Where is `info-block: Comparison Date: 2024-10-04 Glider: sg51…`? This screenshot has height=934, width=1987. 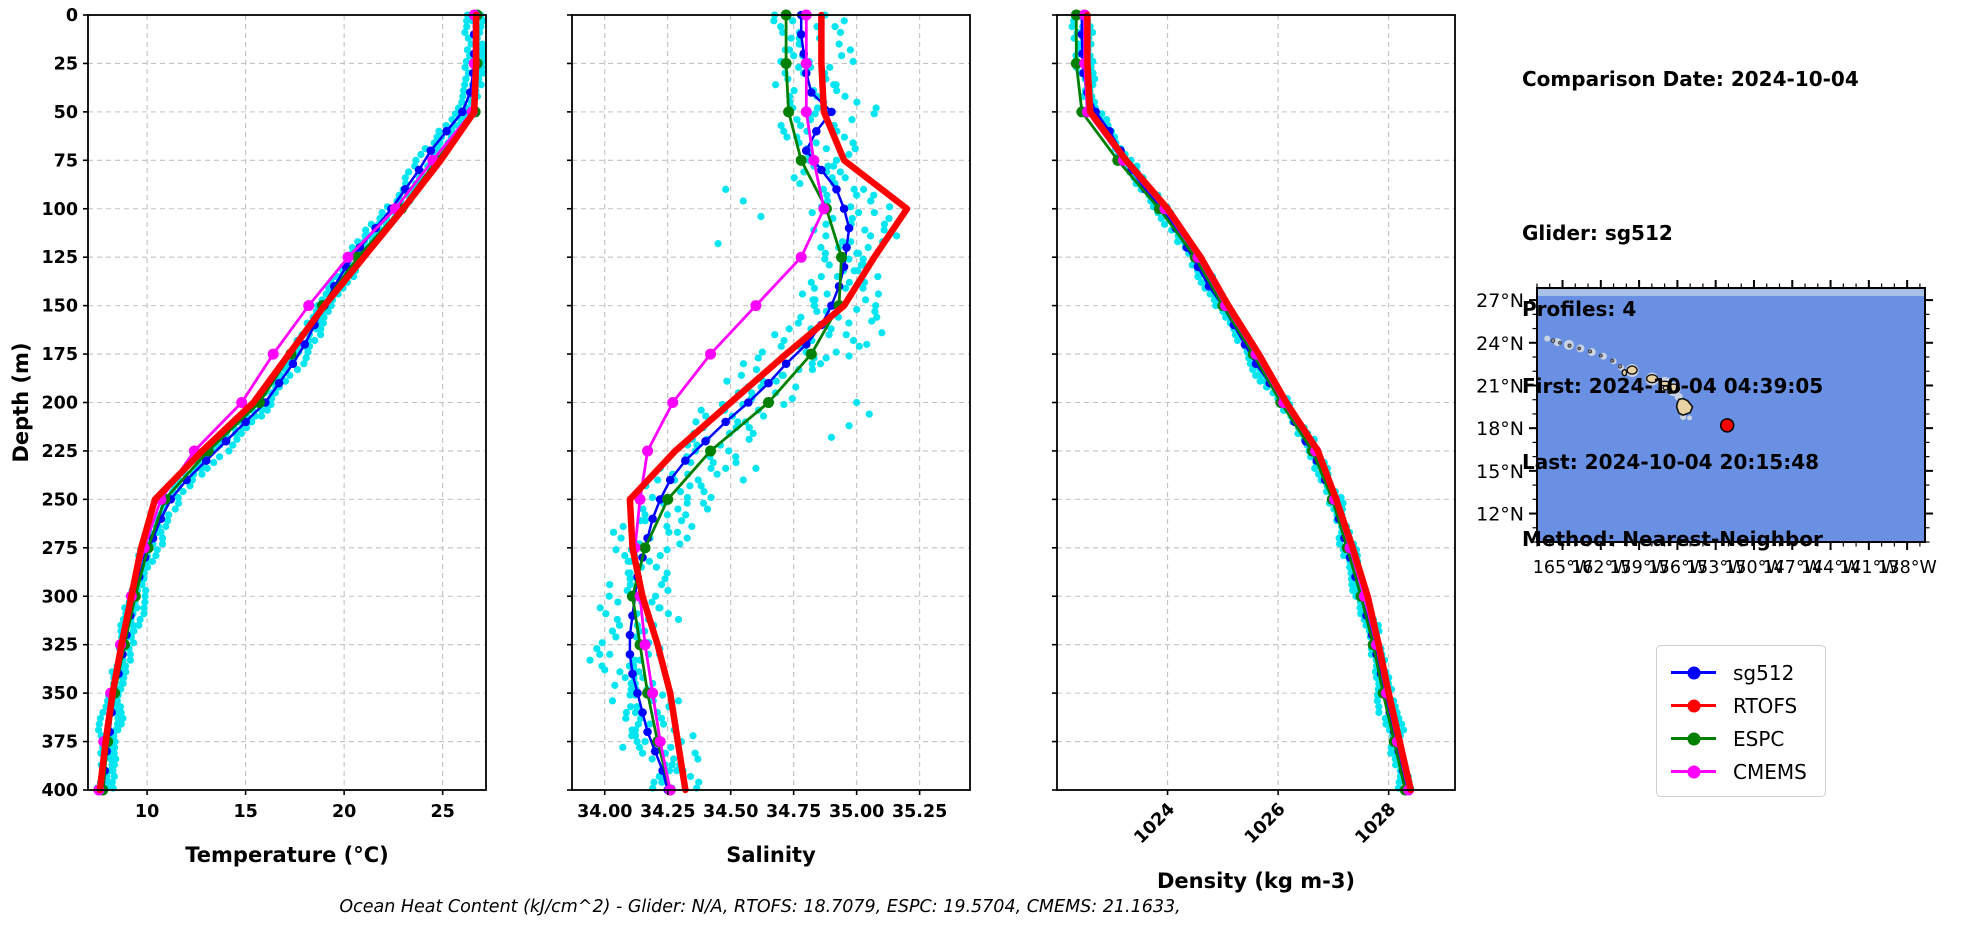
info-block: Comparison Date: 2024-10-04 Glider: sg51… is located at coordinates (1690, 309).